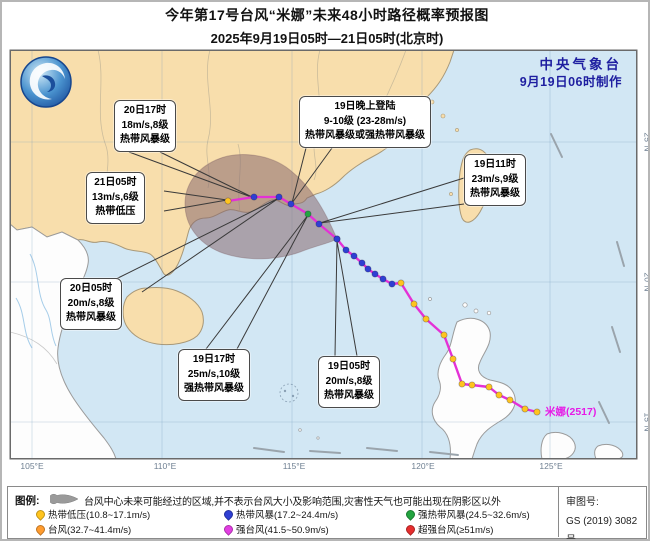 The height and width of the screenshot is (541, 650). I want to click on legend-item-td: 热带低压(10.8~17.1m/s), so click(92, 515).